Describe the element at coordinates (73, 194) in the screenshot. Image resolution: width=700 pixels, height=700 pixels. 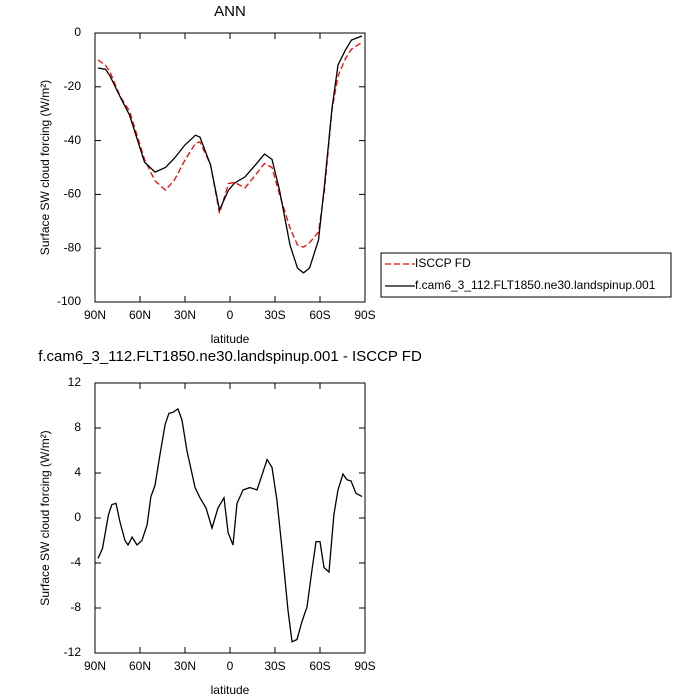
I see `y-tick-label: -60` at that location.